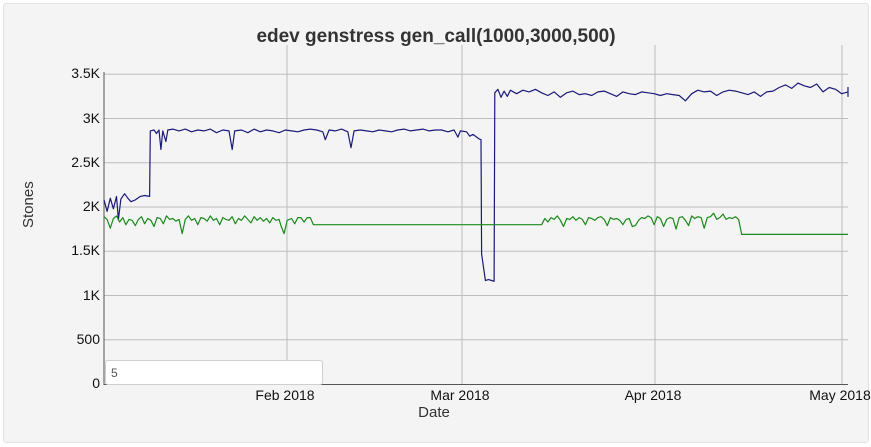  Describe the element at coordinates (91, 117) in the screenshot. I see `y-tick-label: 3K` at that location.